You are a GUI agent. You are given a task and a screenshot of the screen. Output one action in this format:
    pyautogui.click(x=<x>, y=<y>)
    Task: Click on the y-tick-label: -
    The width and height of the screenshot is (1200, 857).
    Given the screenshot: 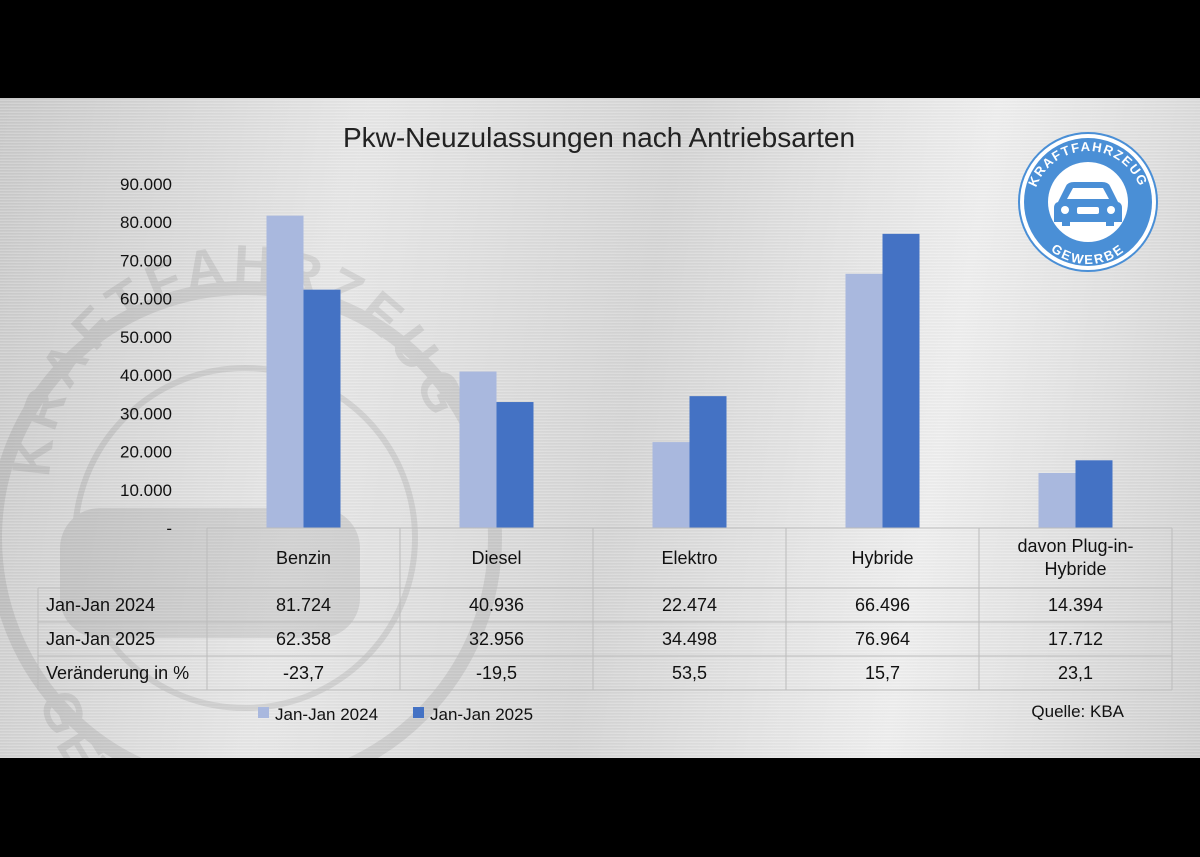 What is the action you would take?
    pyautogui.click(x=169, y=528)
    